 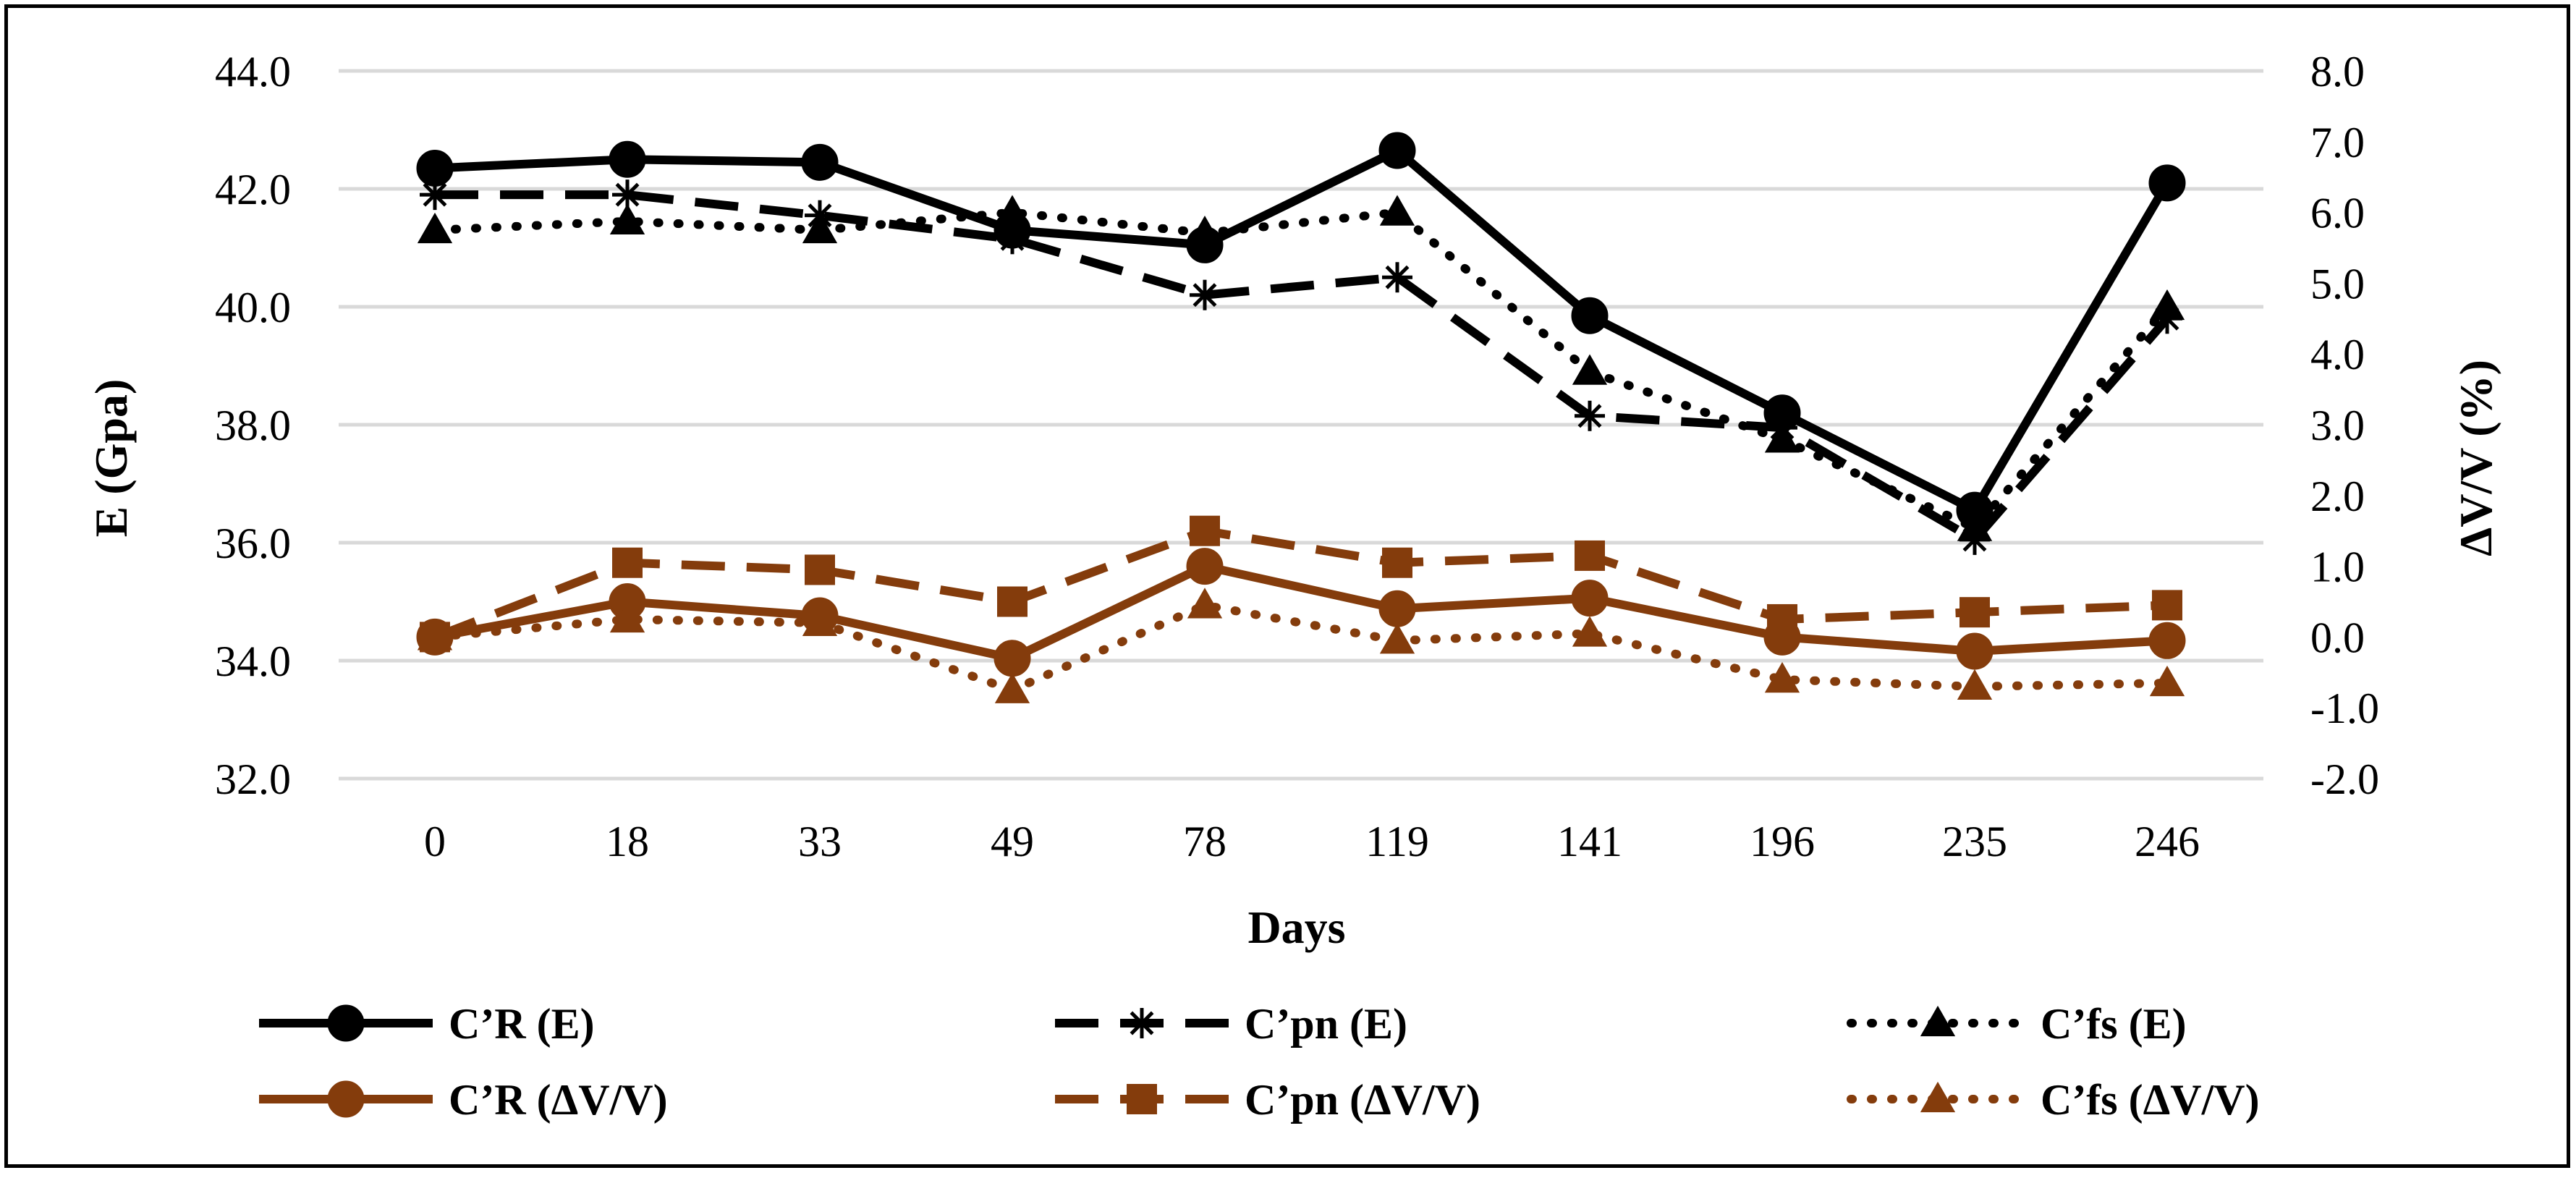 What do you see at coordinates (558, 1100) in the screenshot?
I see `legend-label: C’R (ΔV/V)` at bounding box center [558, 1100].